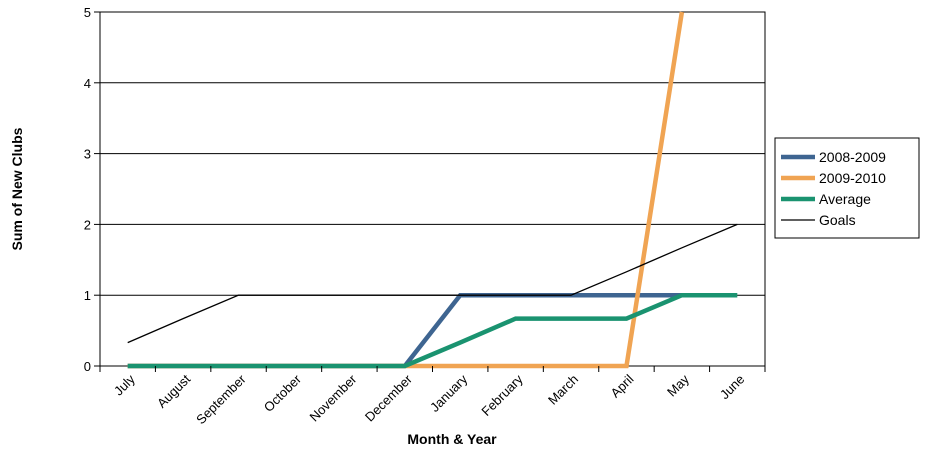  I want to click on y-tick-label: 5, so click(87, 12).